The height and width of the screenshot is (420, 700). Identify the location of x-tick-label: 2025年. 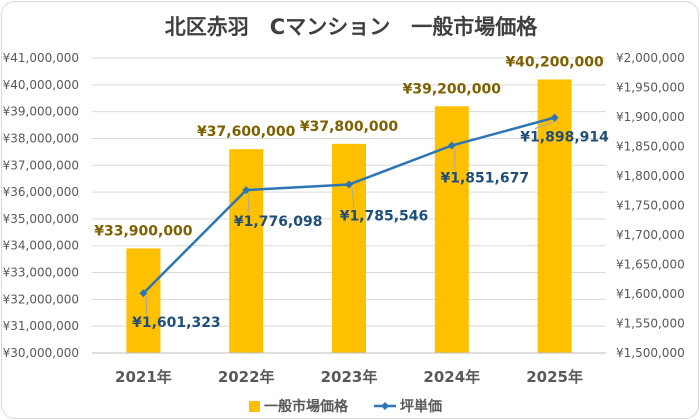
(554, 377).